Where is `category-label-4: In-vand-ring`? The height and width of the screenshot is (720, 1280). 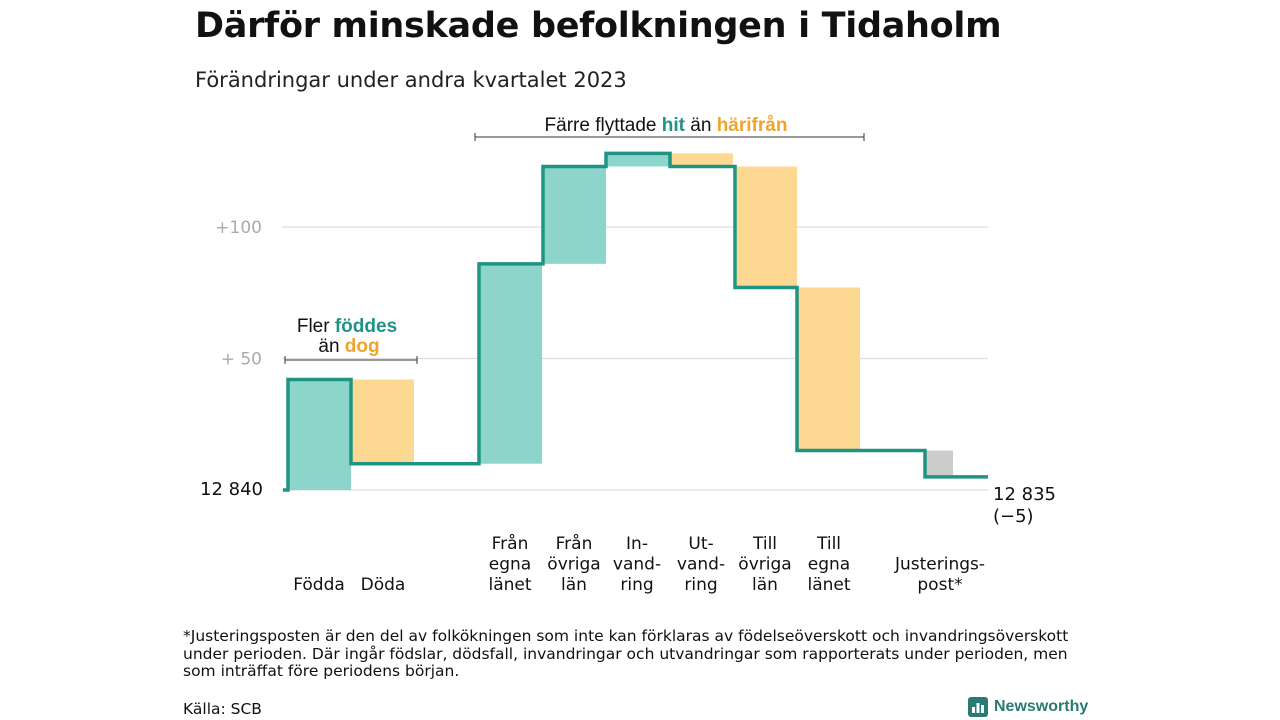 category-label-4: In-vand-ring is located at coordinates (637, 564).